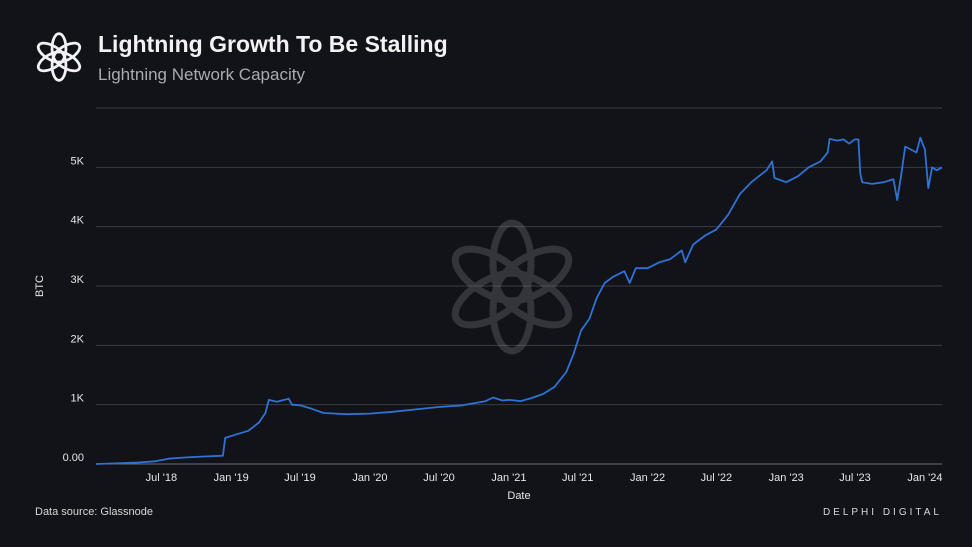  I want to click on x-tick-label: Jan '22, so click(647, 478).